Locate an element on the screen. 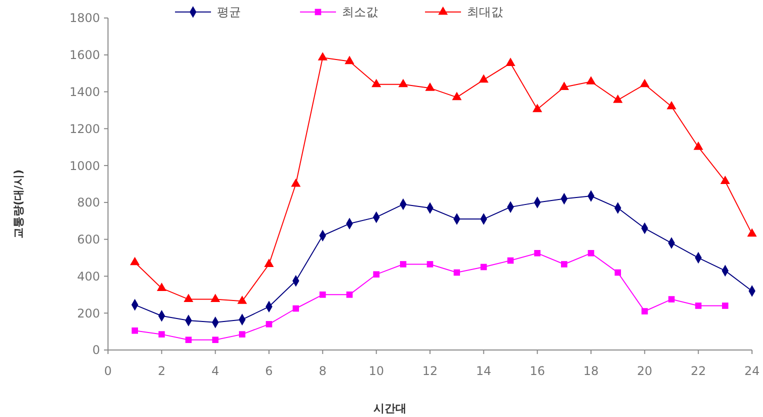 Image resolution: width=763 pixels, height=417 pixels. x-tick-label: 2 is located at coordinates (162, 371).